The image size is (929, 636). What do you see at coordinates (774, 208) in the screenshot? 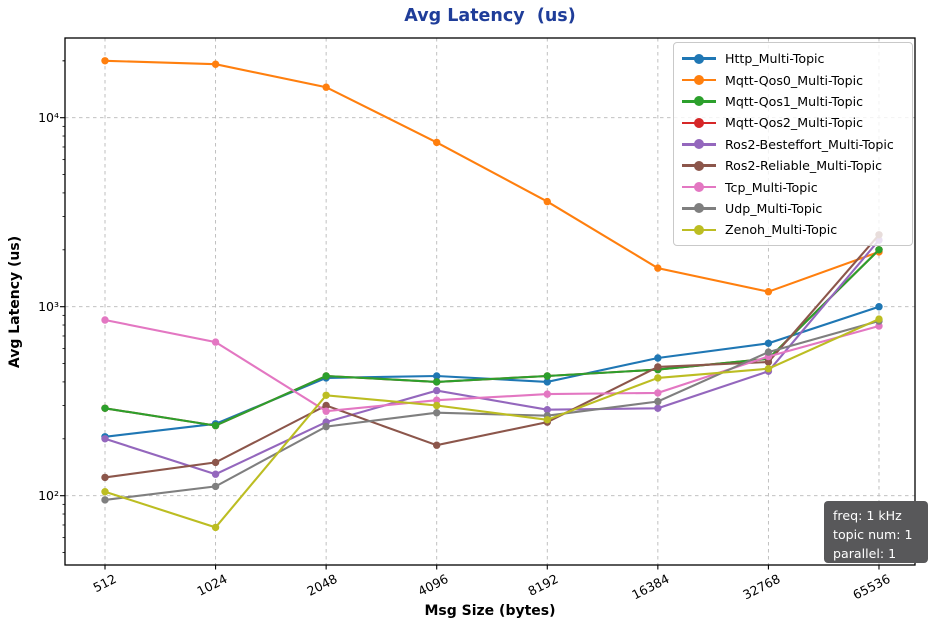
I see `legend-label: Udp_Multi-Topic` at bounding box center [774, 208].